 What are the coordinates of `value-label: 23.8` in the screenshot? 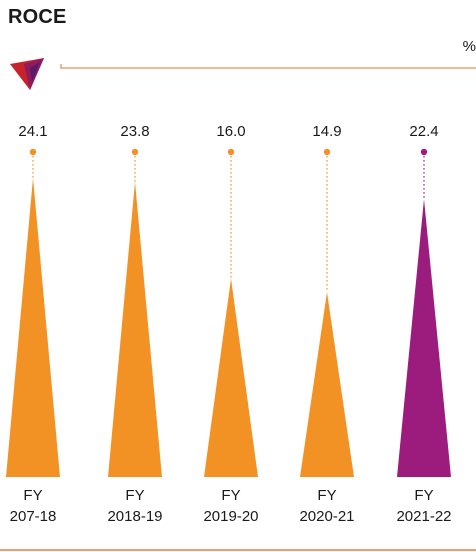 It's located at (134, 131).